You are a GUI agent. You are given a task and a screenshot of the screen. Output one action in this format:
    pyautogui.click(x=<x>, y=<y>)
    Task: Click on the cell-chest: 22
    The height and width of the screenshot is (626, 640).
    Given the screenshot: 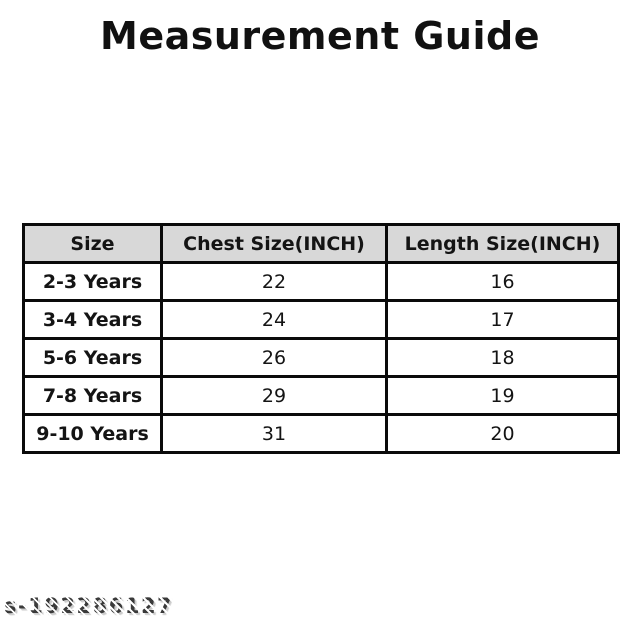 What is the action you would take?
    pyautogui.click(x=274, y=281)
    